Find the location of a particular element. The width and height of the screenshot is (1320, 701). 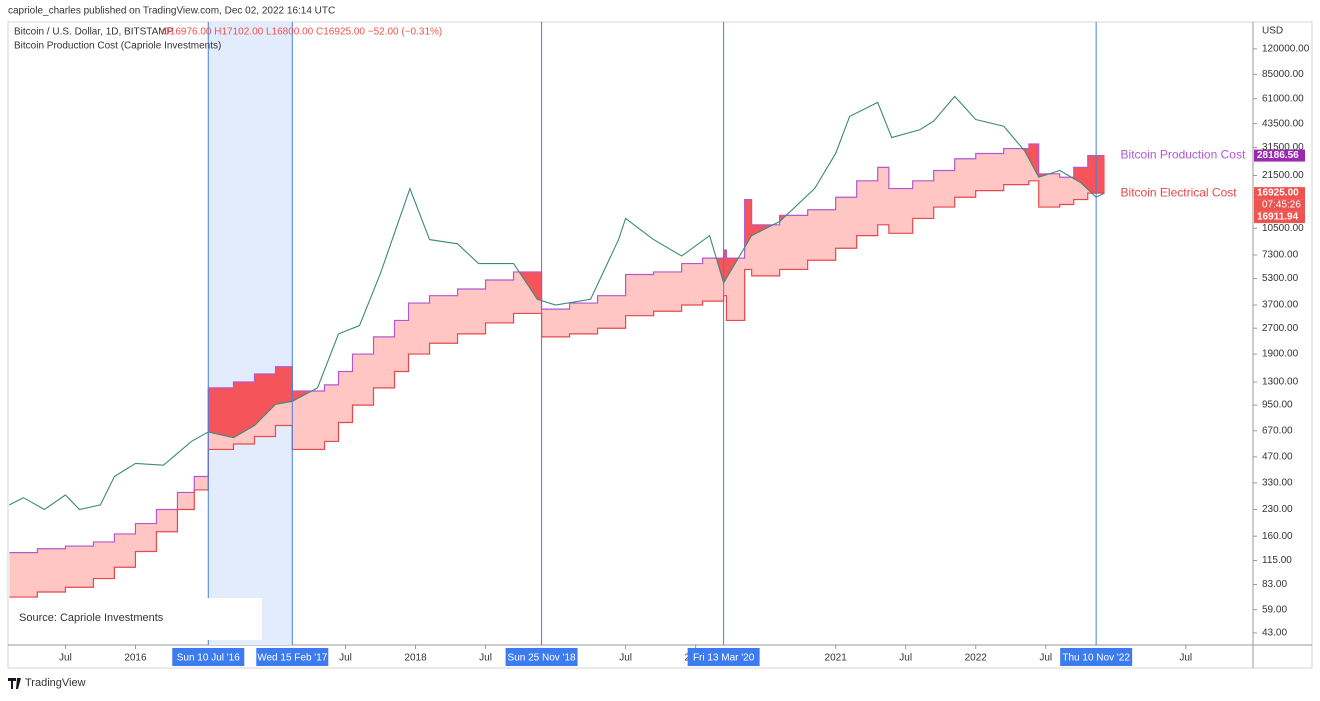

y-tick-label: 83.00 is located at coordinates (1274, 584).